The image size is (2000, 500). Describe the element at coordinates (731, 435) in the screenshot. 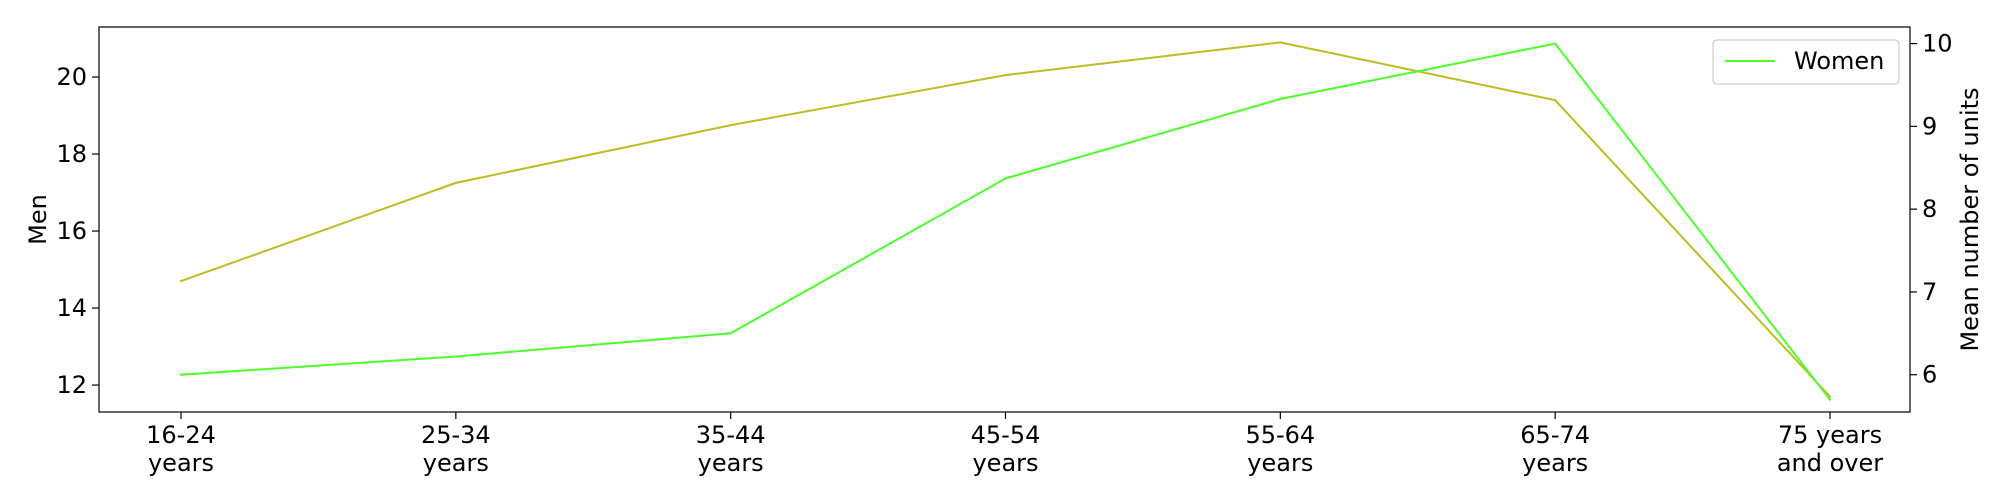

I see `x-tick-label: 35-44` at that location.